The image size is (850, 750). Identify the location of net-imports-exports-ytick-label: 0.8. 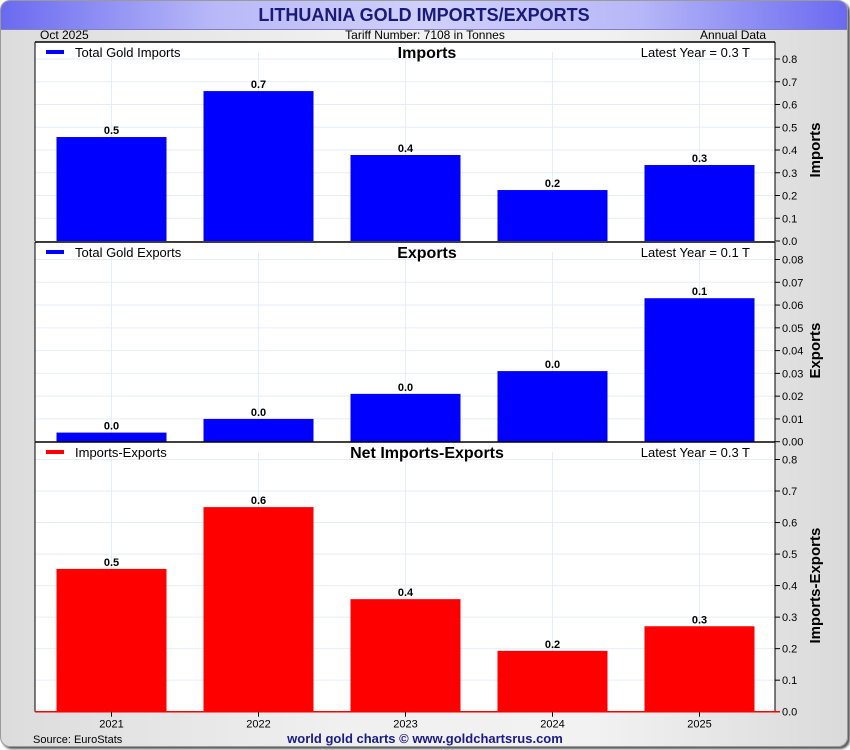
(789, 461).